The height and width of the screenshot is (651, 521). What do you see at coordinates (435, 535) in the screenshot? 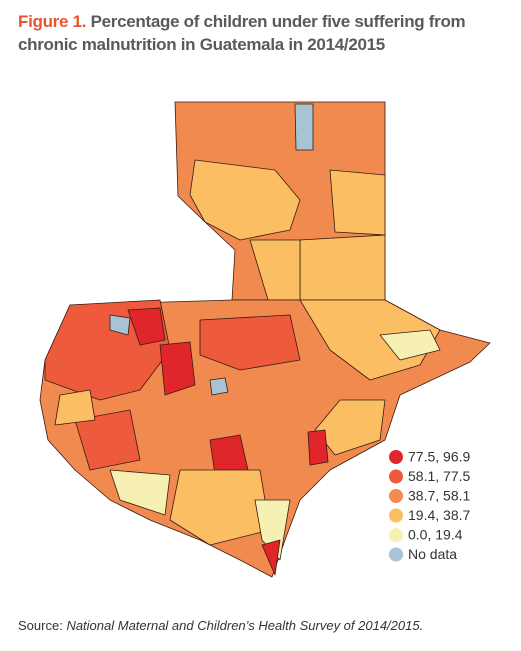
I see `legend-label: 0.0, 19.4` at bounding box center [435, 535].